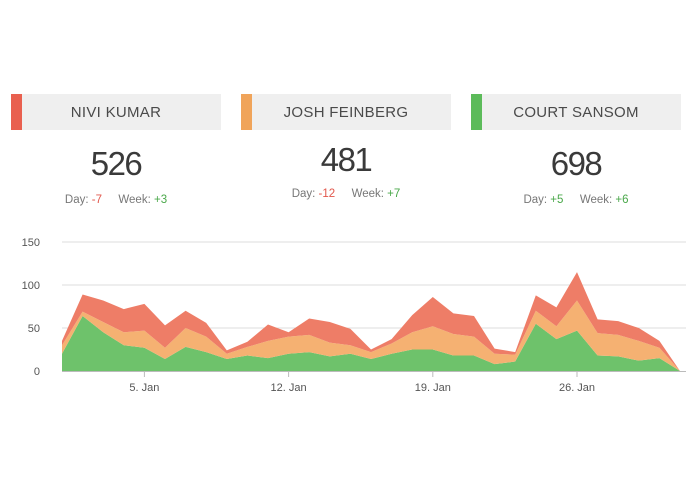 This screenshot has width=695, height=494. Describe the element at coordinates (577, 388) in the screenshot. I see `x-tick-label: 26. Jan` at that location.